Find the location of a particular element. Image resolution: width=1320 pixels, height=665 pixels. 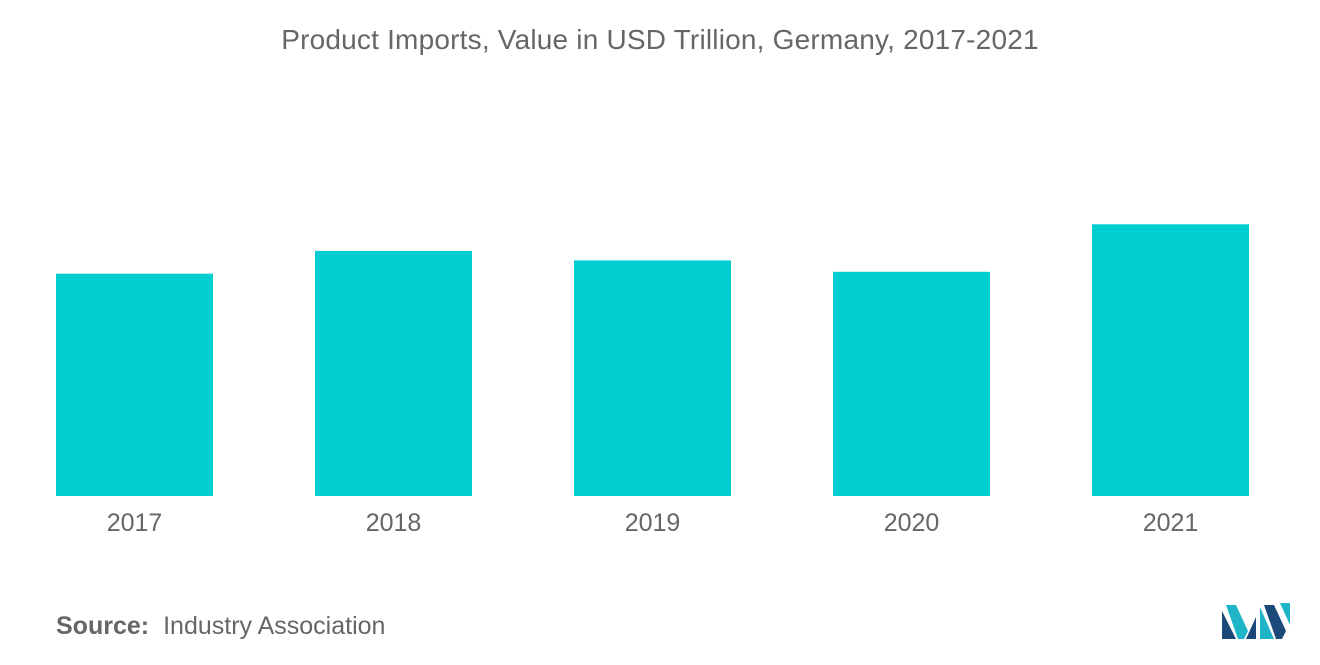

x-tick-label-2021: 2021 is located at coordinates (1171, 523).